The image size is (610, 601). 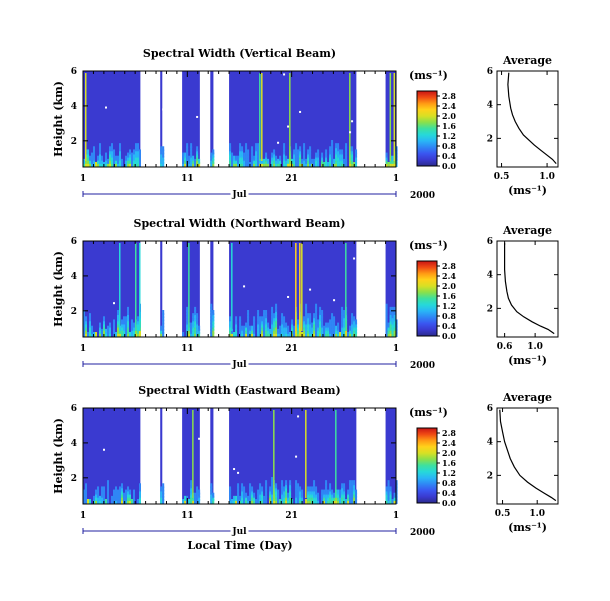 What do you see at coordinates (449, 493) in the screenshot?
I see `colorbar-tick-label: 0.4` at bounding box center [449, 493].